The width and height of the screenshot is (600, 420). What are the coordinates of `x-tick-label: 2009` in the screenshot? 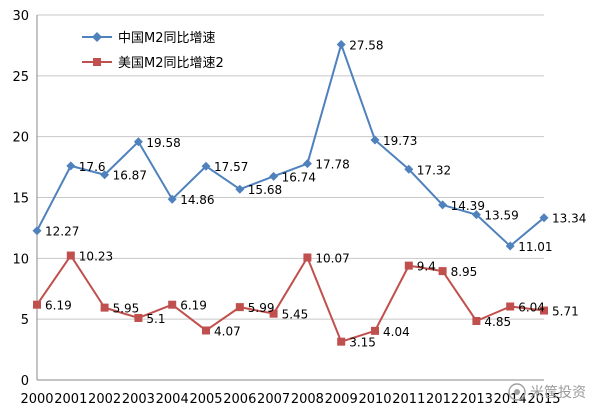 It's located at (341, 399).